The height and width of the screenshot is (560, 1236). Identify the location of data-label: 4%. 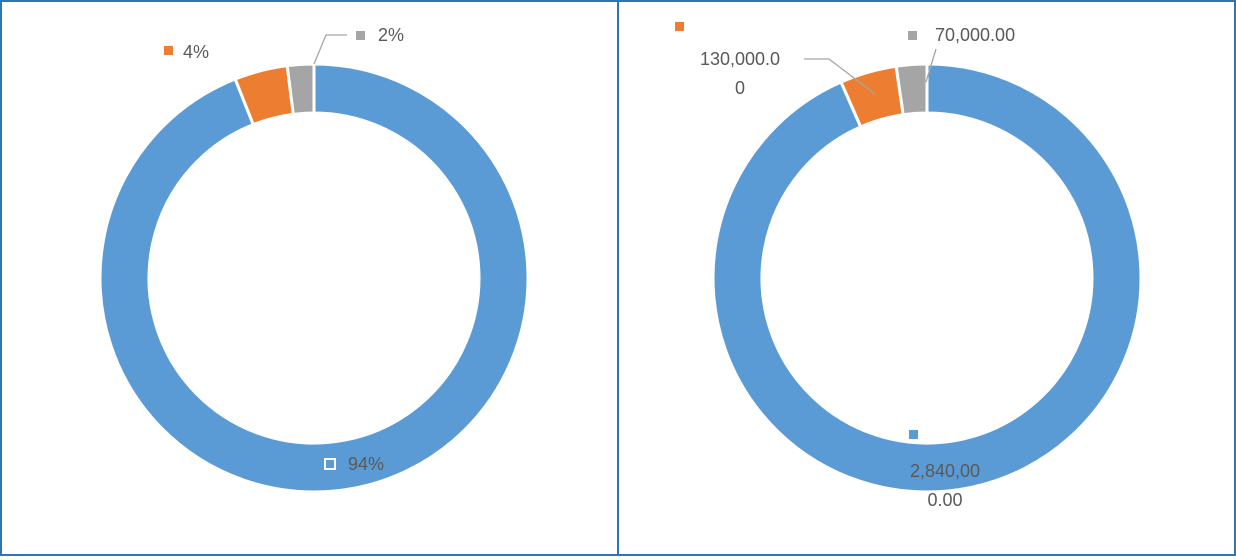
(196, 52).